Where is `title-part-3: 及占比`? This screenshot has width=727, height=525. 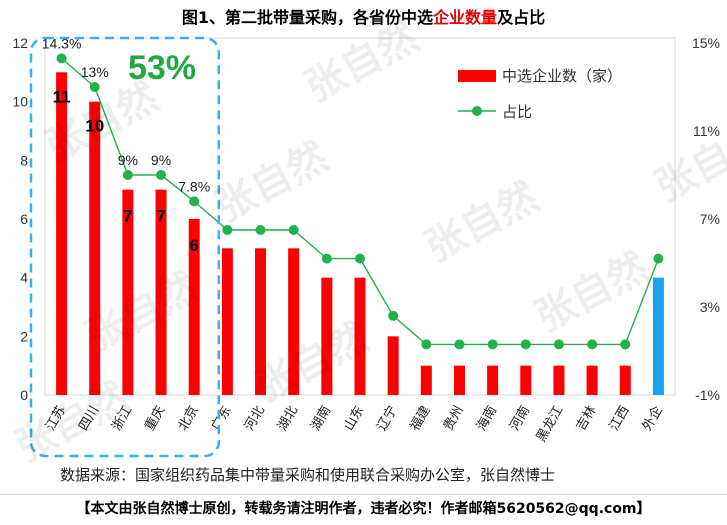 title-part-3: 及占比 is located at coordinates (521, 17).